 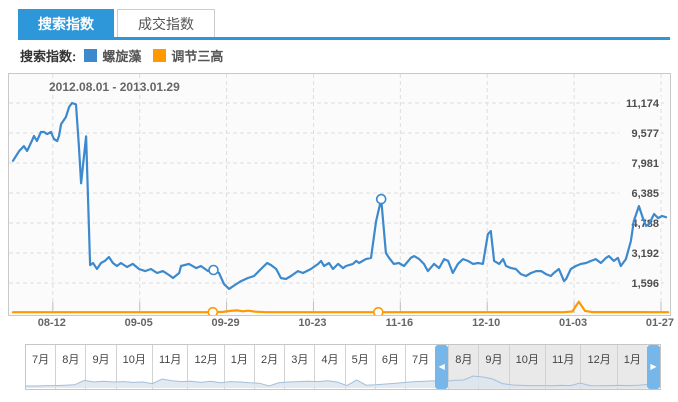 What do you see at coordinates (133, 367) in the screenshot?
I see `timeline-month: 10月` at bounding box center [133, 367].